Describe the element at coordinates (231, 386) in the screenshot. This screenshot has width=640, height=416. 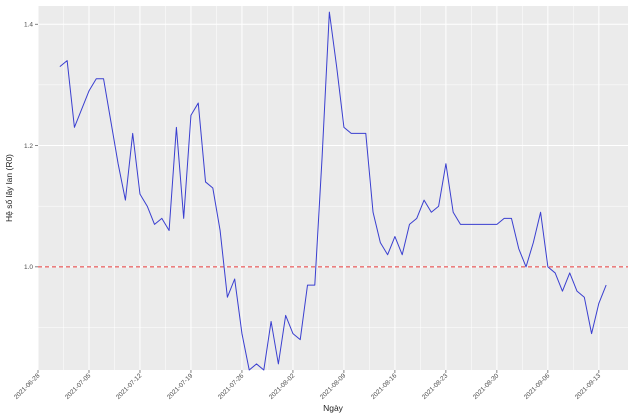
I see `x-tick-label: 2021-07-26` at that location.